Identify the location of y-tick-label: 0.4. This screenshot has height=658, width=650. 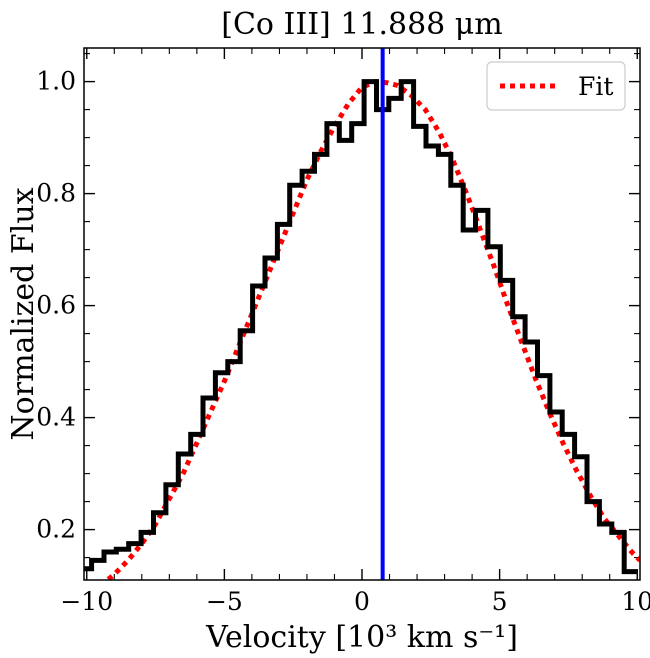
(56, 417).